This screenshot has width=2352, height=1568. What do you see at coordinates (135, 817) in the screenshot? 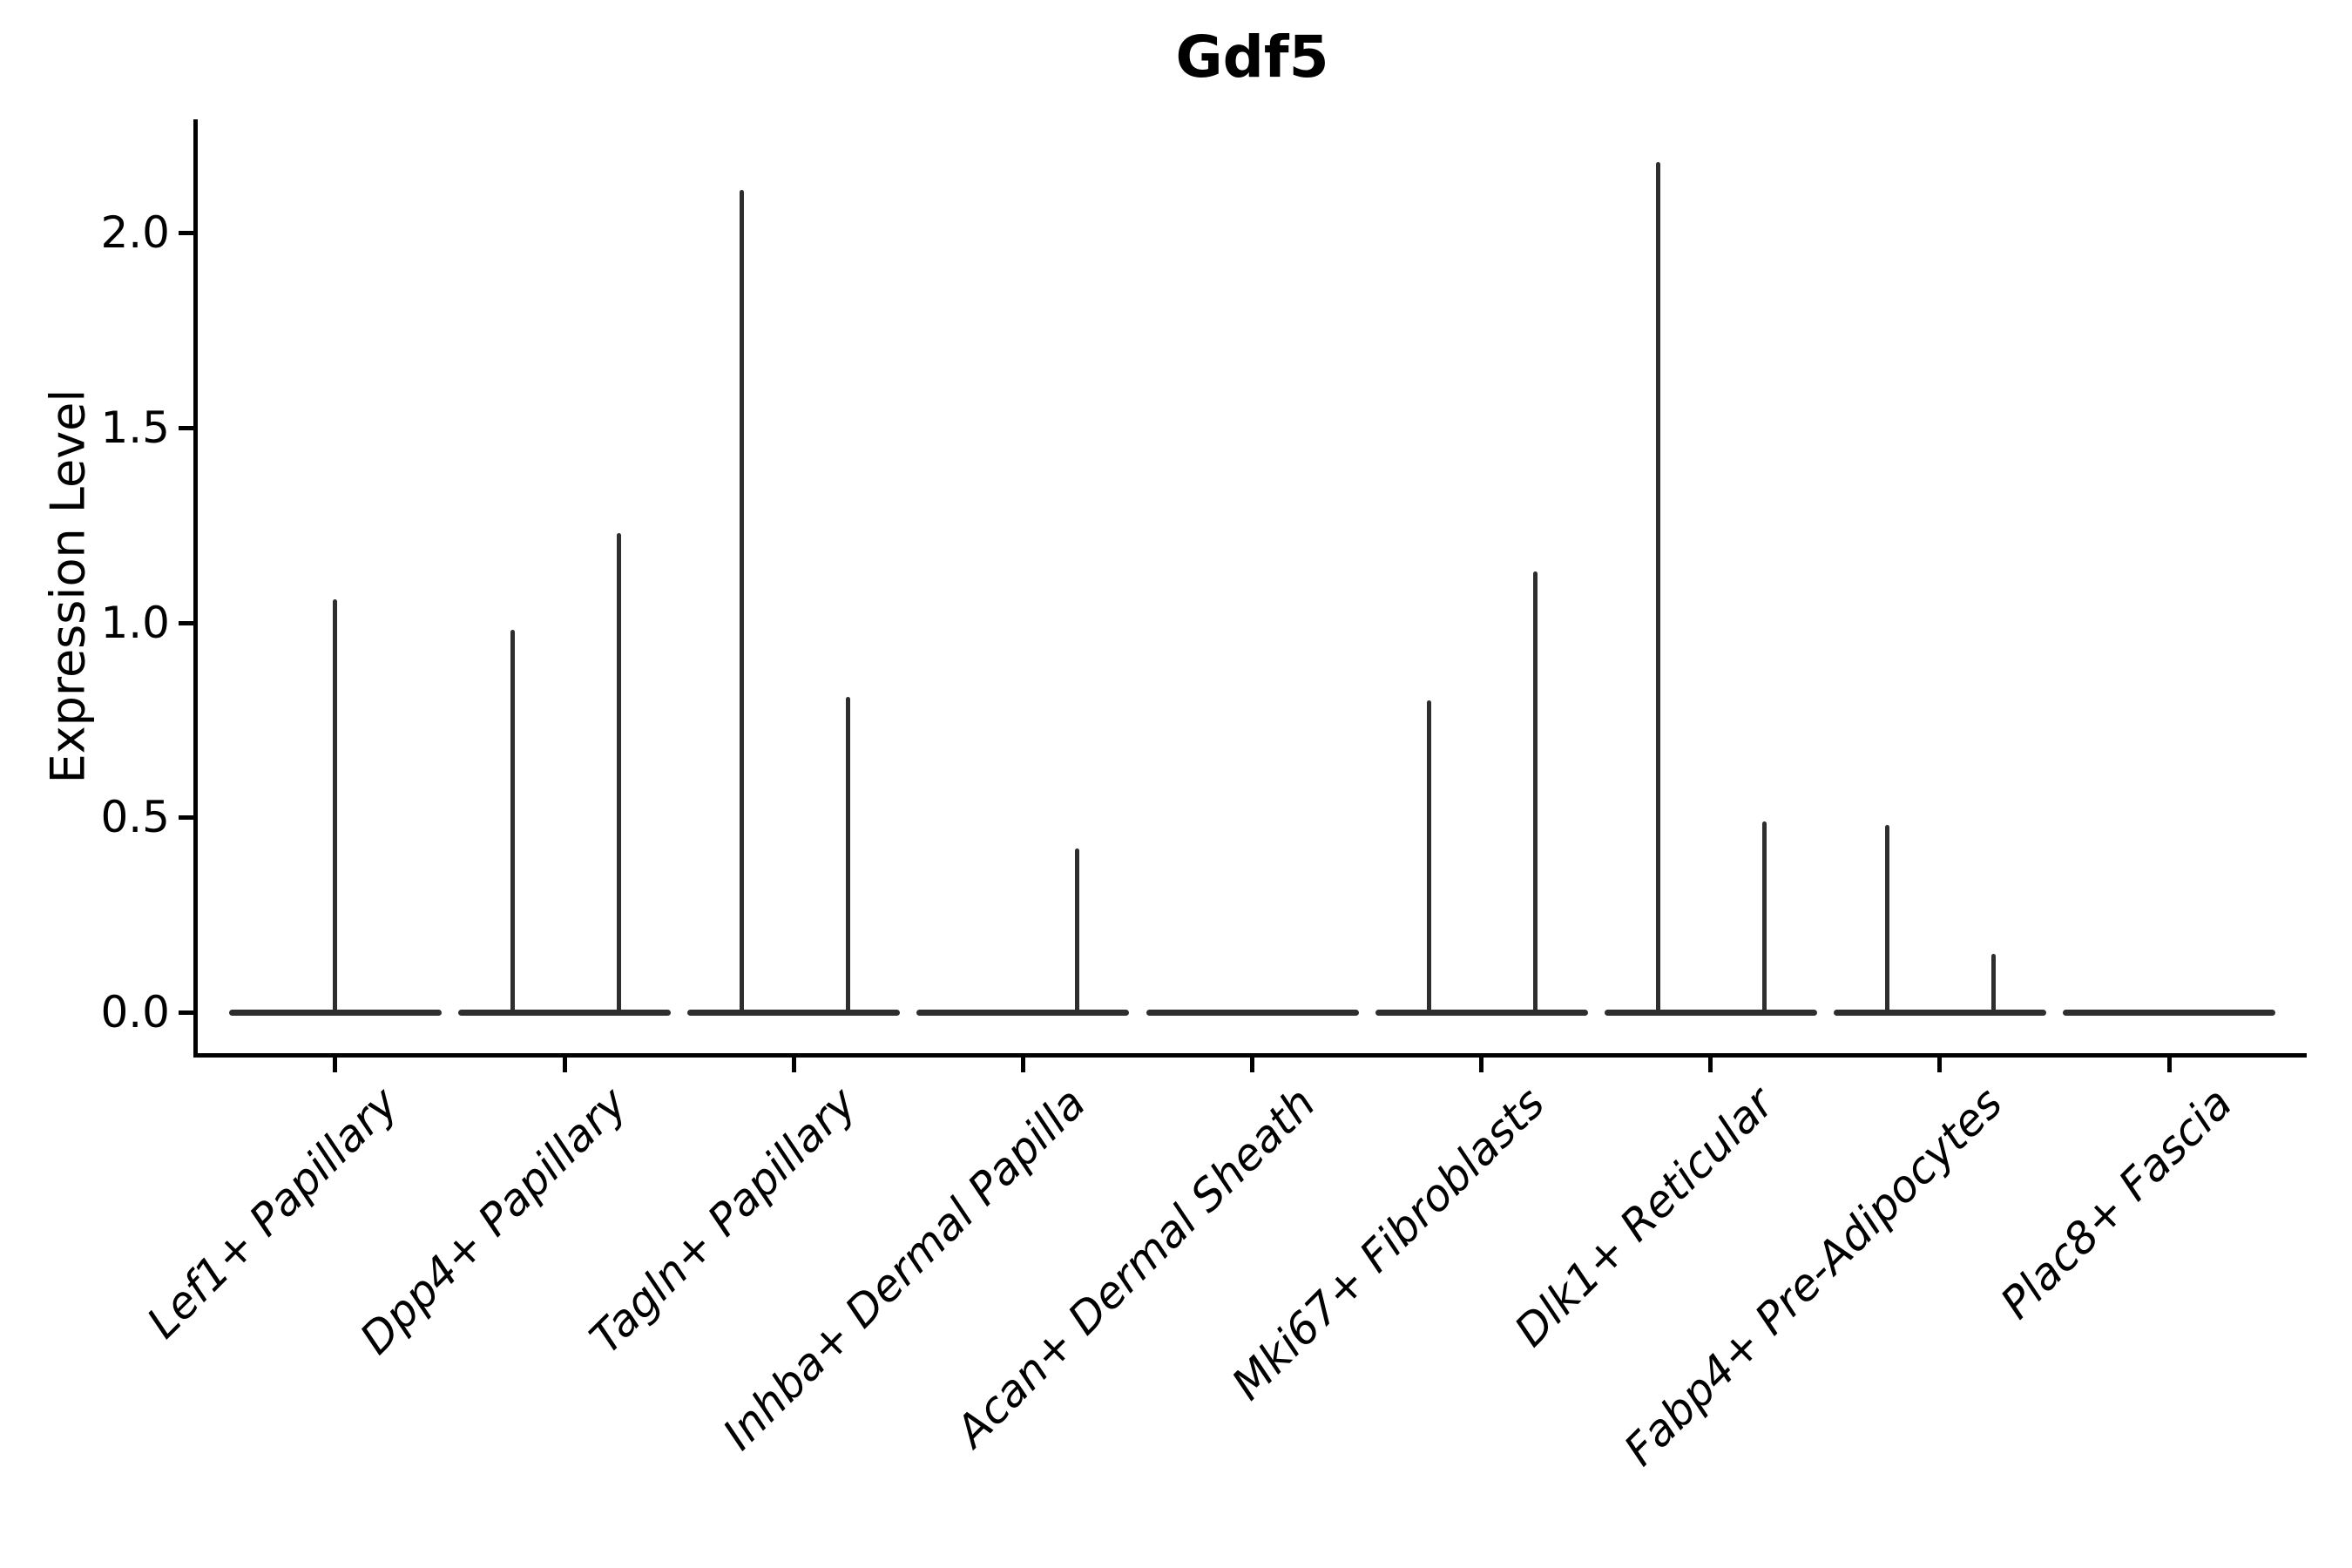
I see `y-tick-label: 0.5` at bounding box center [135, 817].